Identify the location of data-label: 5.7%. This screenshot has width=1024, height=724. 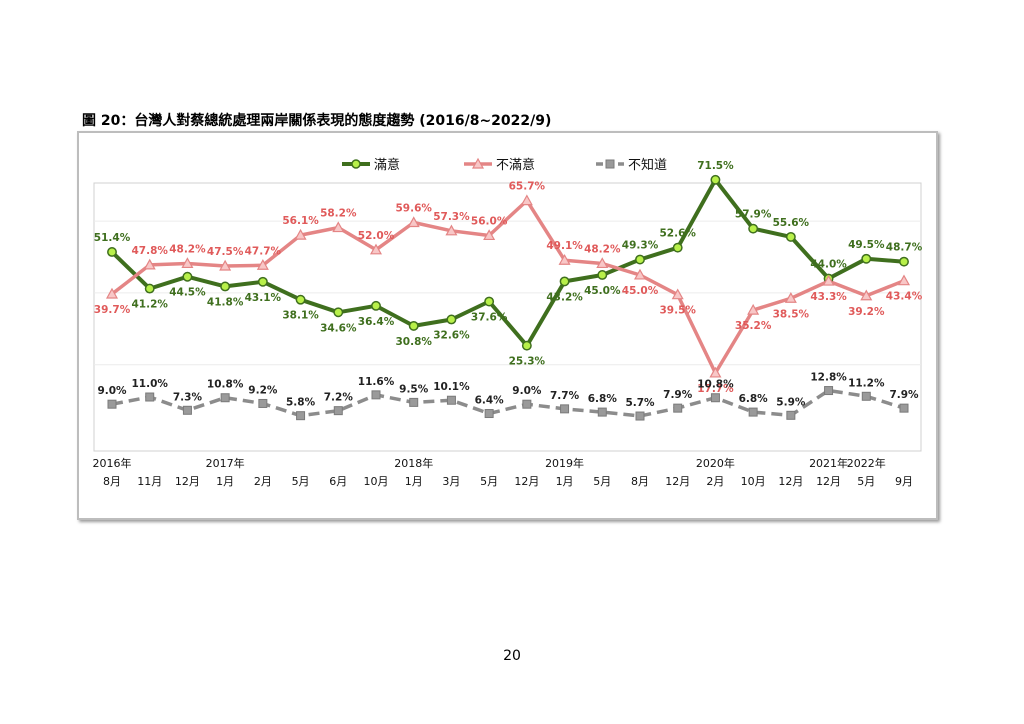
(640, 403).